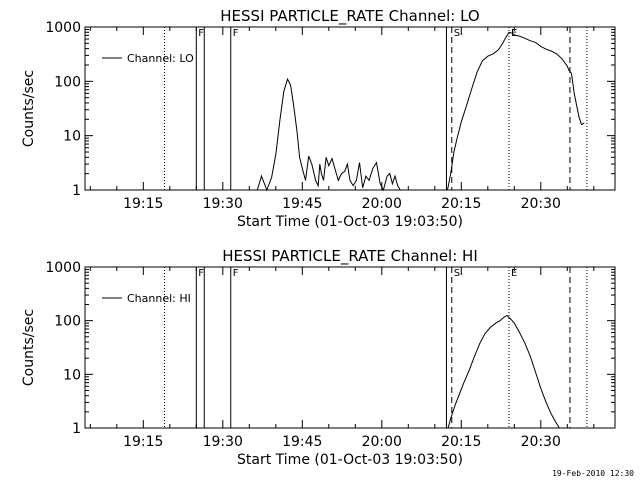  What do you see at coordinates (63, 268) in the screenshot?
I see `panel-2-y-tick-label: 1000` at bounding box center [63, 268].